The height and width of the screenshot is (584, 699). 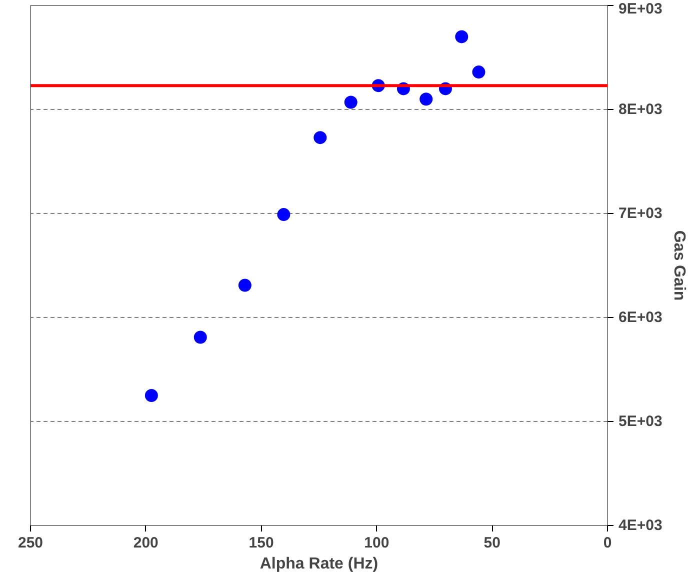 I want to click on x-tick-label: 100, so click(x=377, y=543).